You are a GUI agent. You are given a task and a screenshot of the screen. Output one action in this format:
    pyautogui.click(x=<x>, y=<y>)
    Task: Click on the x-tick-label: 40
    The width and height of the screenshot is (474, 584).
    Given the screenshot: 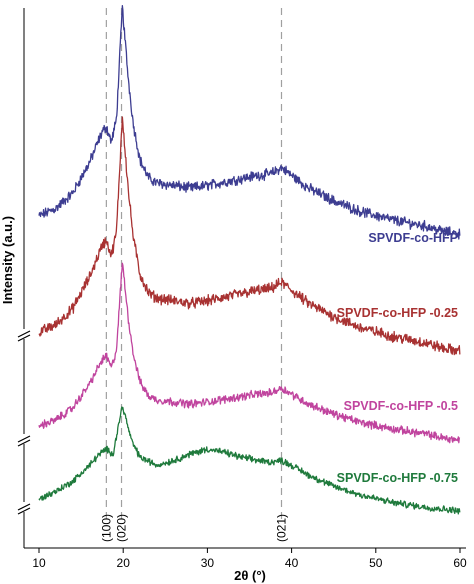 What is the action you would take?
    pyautogui.click(x=292, y=563)
    